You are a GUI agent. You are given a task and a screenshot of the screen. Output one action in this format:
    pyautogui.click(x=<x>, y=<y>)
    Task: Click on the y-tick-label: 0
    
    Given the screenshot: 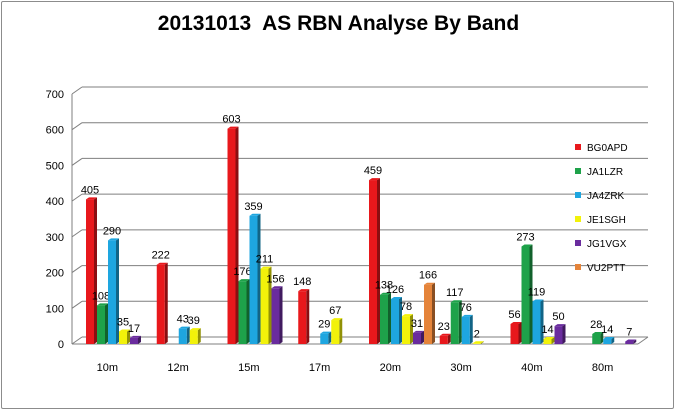 What is the action you would take?
    pyautogui.click(x=61, y=345)
    